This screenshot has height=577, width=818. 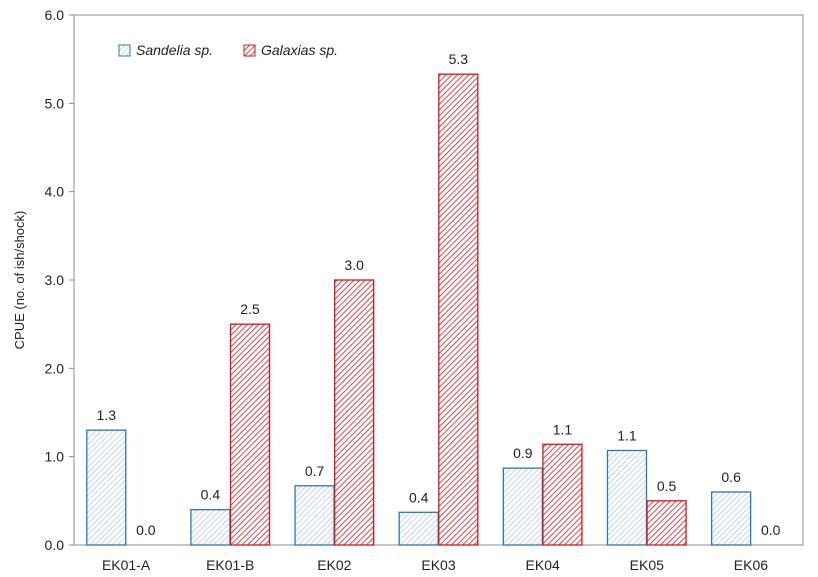 What do you see at coordinates (522, 506) in the screenshot?
I see `bar-sandelia-ek04` at bounding box center [522, 506].